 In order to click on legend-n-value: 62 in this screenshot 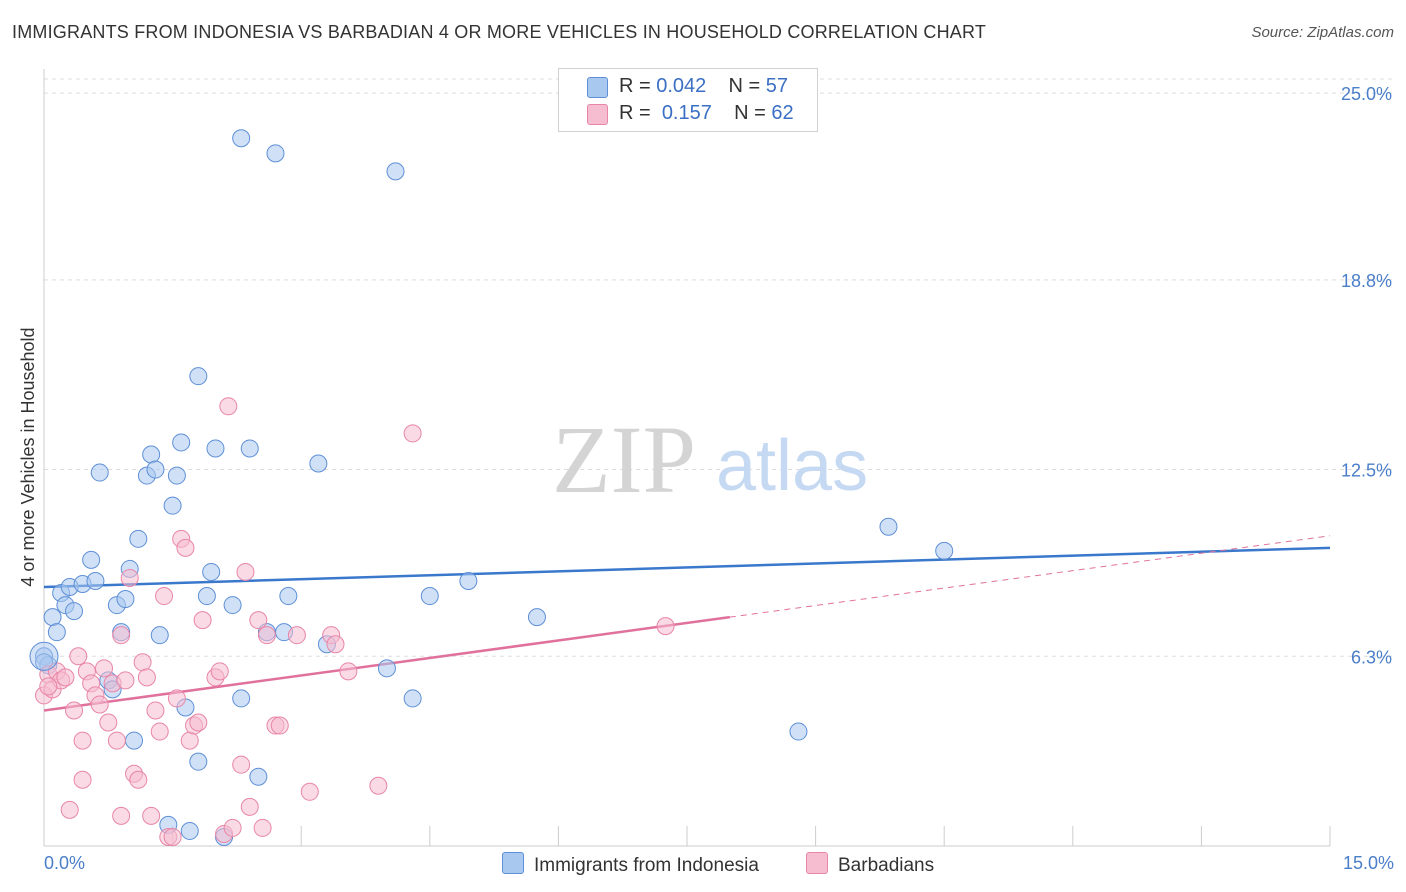, I will do `click(782, 113)`.